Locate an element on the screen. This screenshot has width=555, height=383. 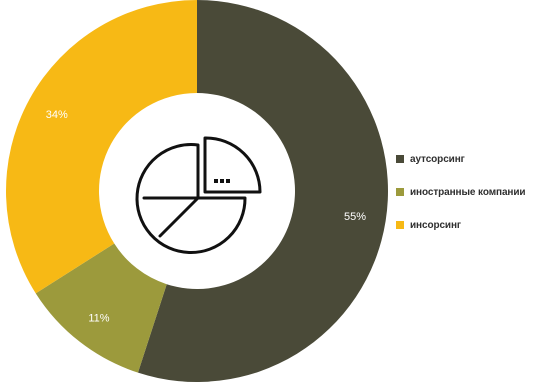
slice-label-0: 55% is located at coordinates (355, 217).